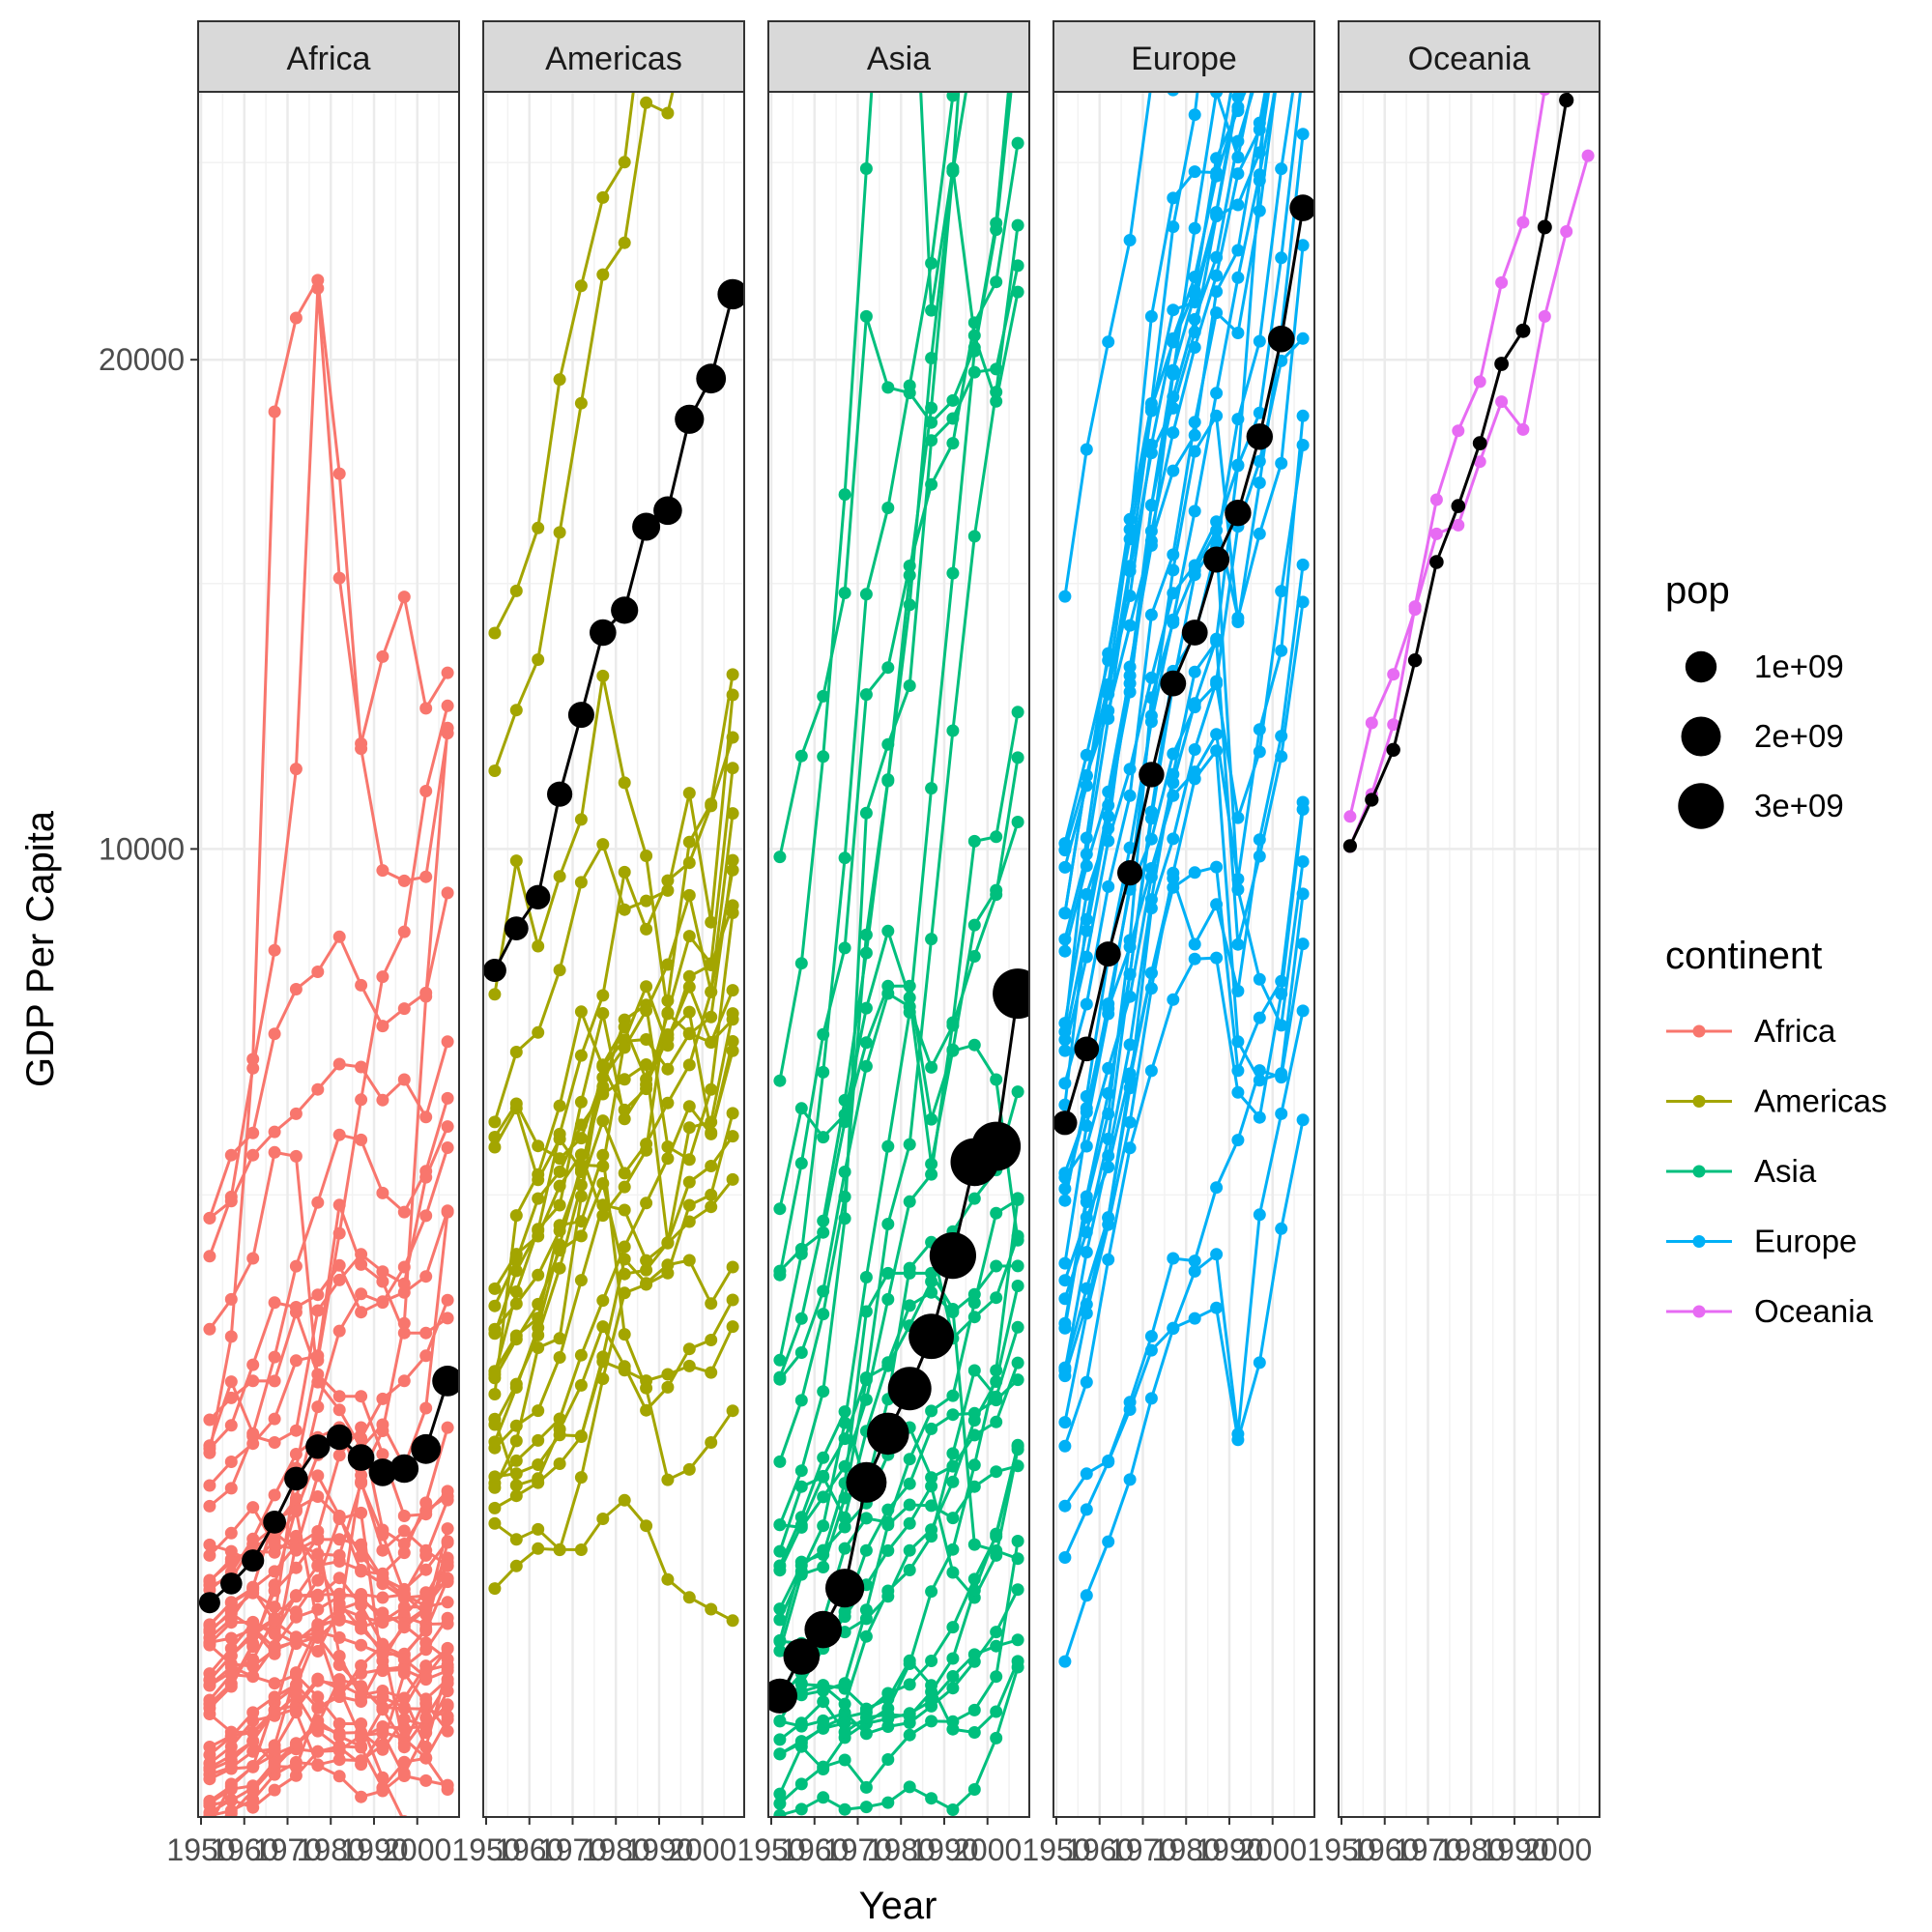 This screenshot has width=1932, height=1932. I want to click on strip-africa, so click(328, 56).